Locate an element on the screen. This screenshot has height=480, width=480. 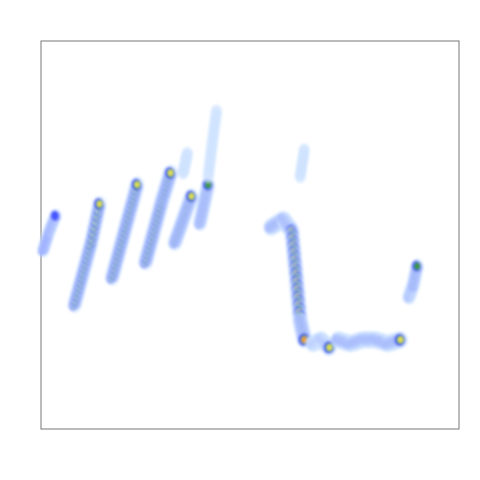
heatmap-cell-mid is located at coordinates (417, 266).